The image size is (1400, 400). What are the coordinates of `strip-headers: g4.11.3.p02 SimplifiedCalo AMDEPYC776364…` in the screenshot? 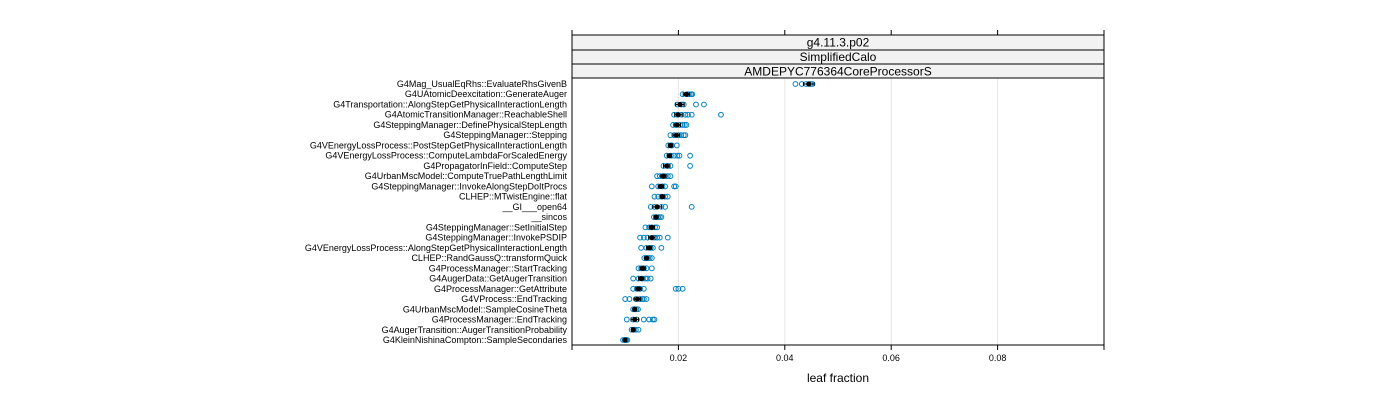 It's located at (838, 56).